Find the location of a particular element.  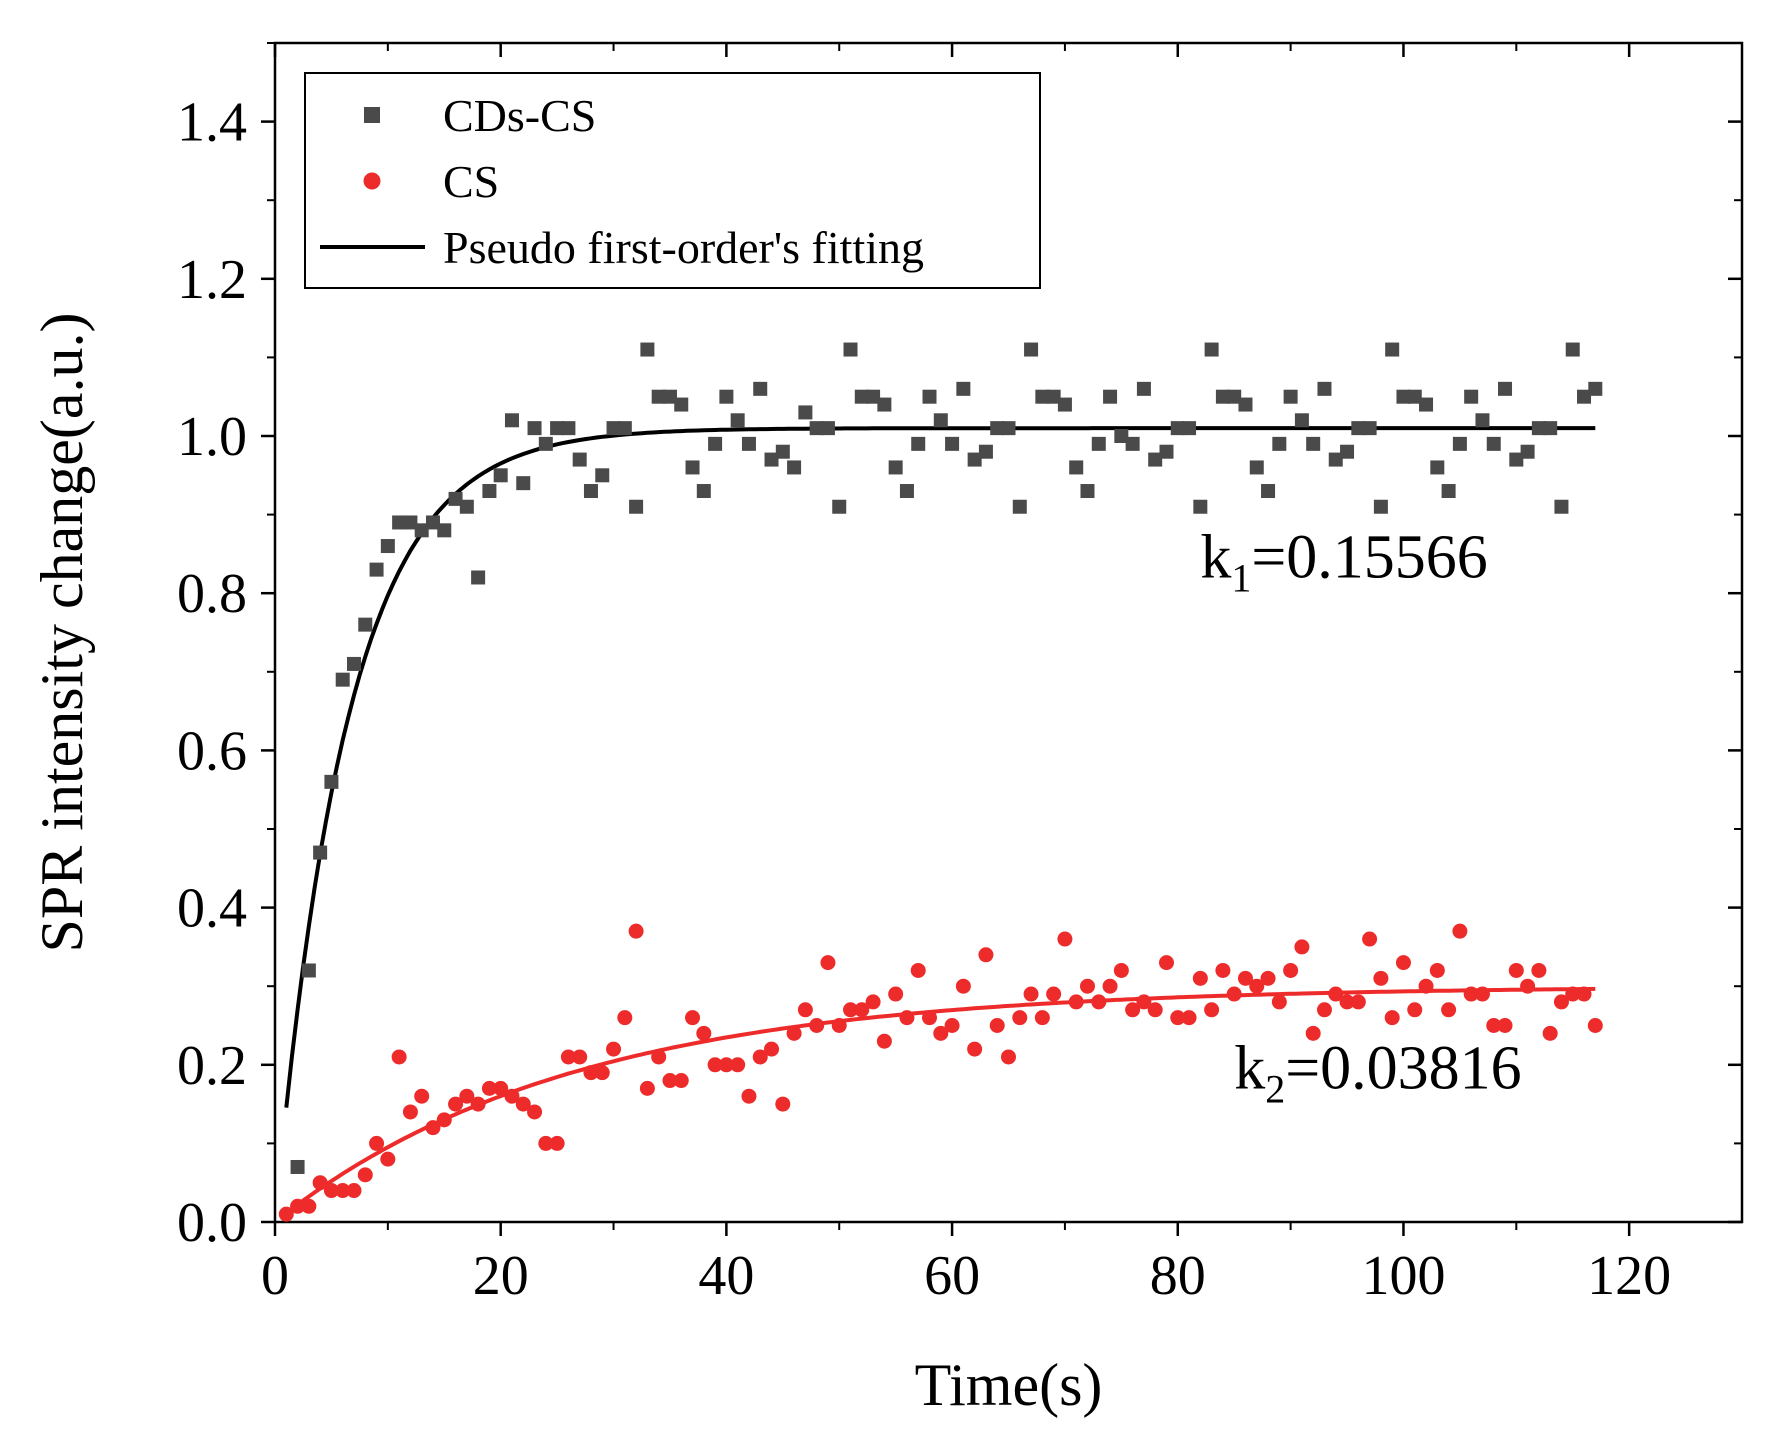

rate-constant-label: k2=0.03816 is located at coordinates (1377, 1072).